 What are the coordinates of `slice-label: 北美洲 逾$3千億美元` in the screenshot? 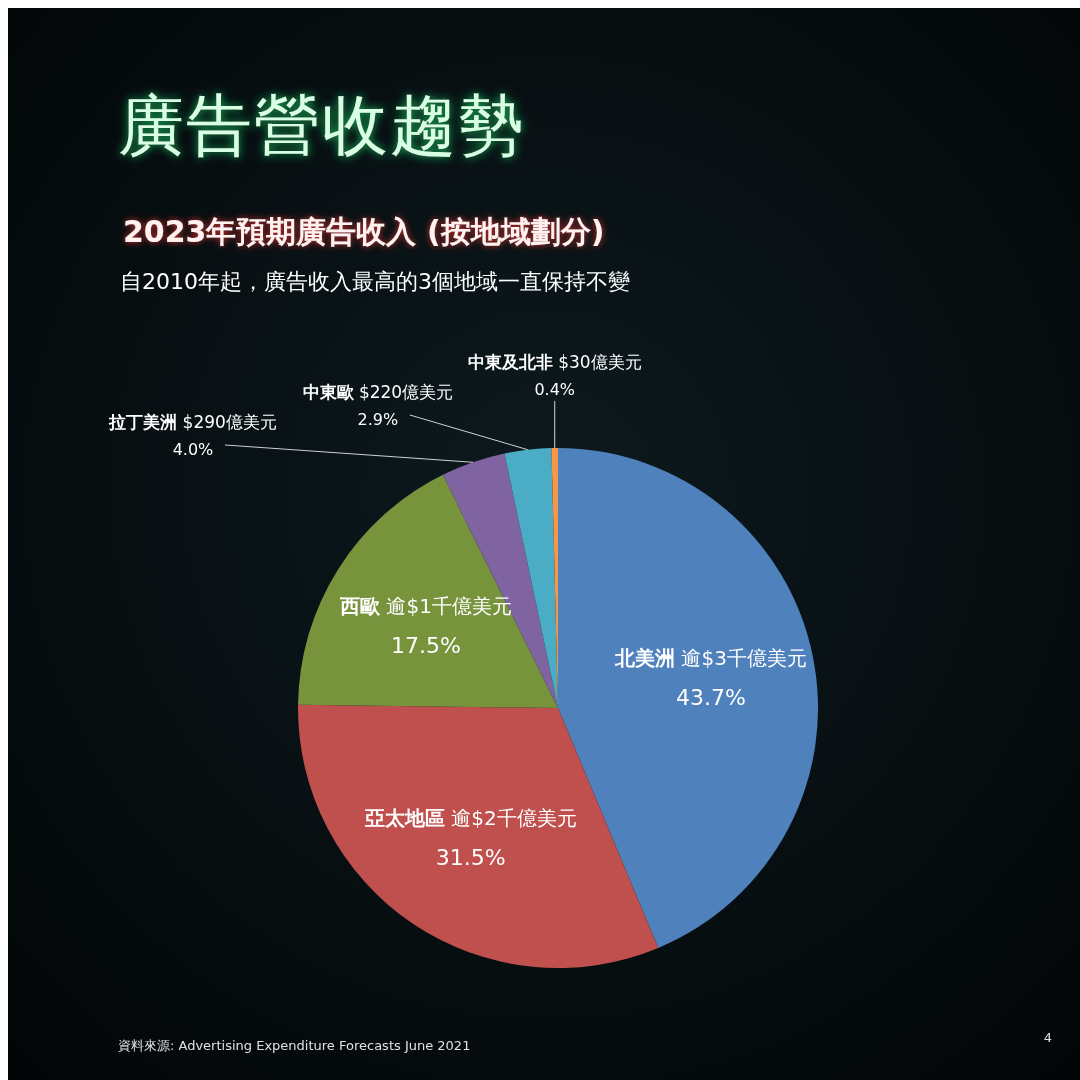 It's located at (710, 658).